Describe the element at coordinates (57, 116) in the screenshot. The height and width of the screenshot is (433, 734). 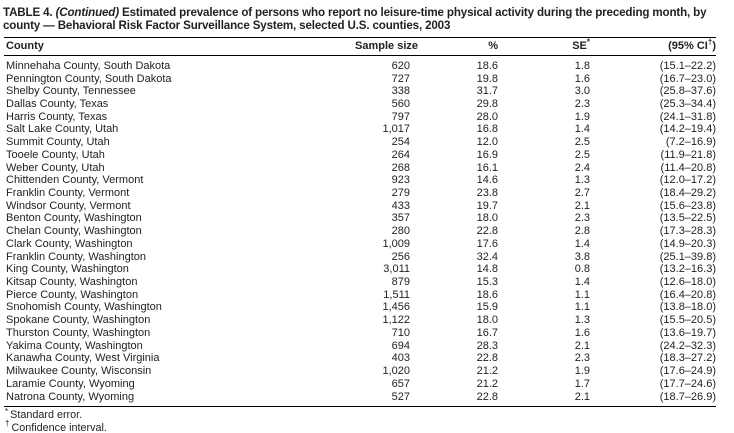
I see `county-cell: Harris County, Texas` at that location.